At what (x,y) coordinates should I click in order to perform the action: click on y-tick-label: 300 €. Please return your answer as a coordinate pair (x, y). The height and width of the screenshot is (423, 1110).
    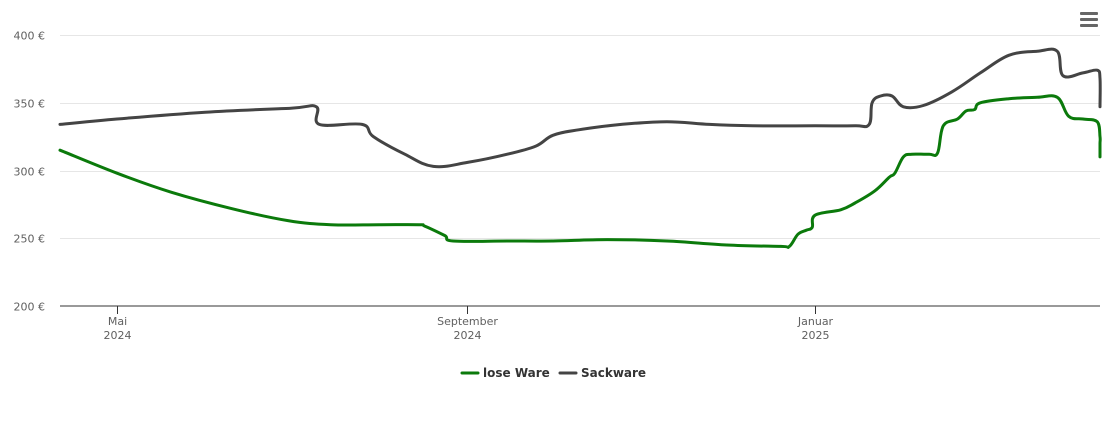
    Looking at the image, I should click on (30, 172).